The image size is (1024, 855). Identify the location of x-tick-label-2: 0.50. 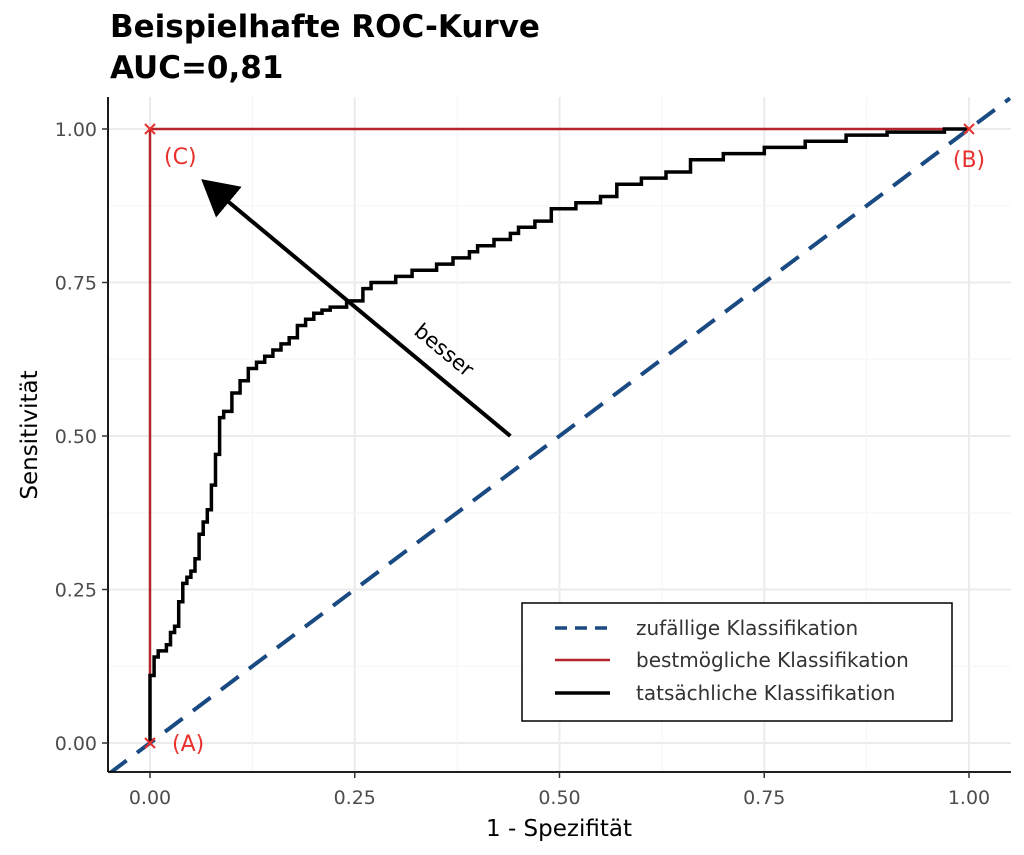
(559, 798).